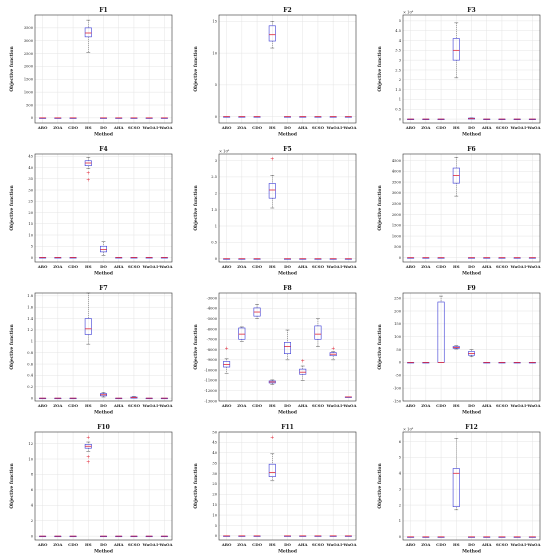 The image size is (550, 557). What do you see at coordinates (32, 490) in the screenshot?
I see `y-tick-label: 6` at bounding box center [32, 490].